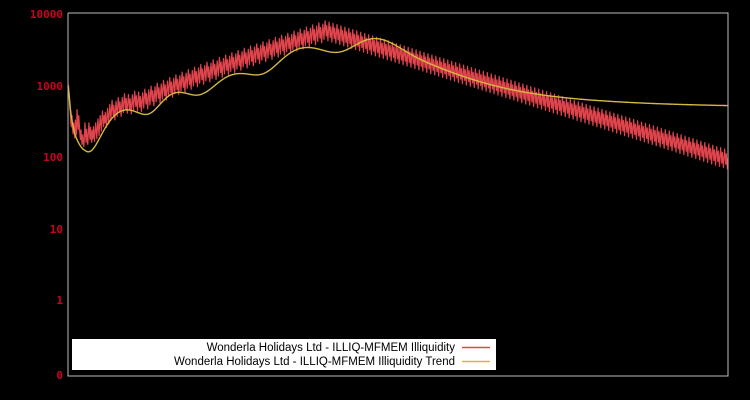 The width and height of the screenshot is (750, 400). Describe the element at coordinates (56, 229) in the screenshot. I see `ytick-label-10: 10` at that location.